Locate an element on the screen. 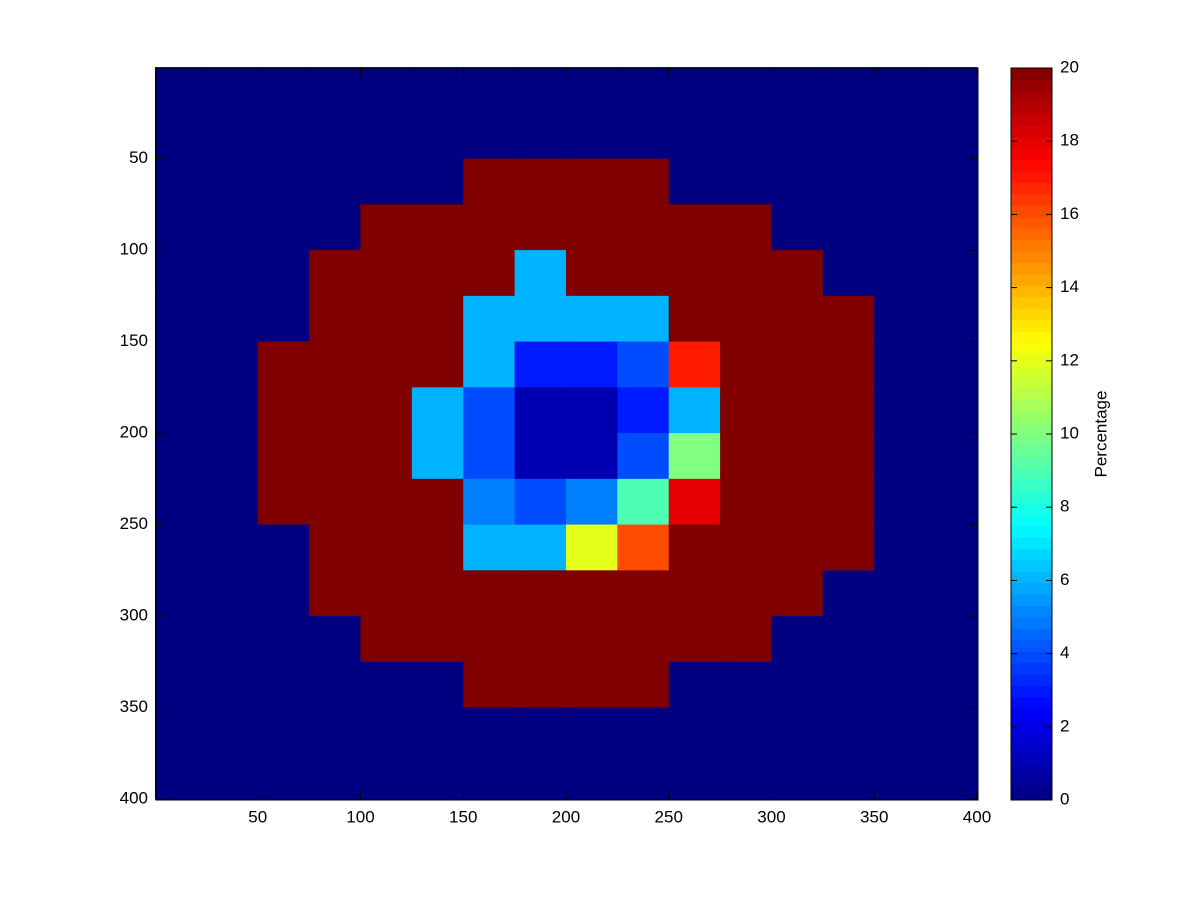 Image resolution: width=1200 pixels, height=905 pixels. y-tick-label: 300 is located at coordinates (134, 615).